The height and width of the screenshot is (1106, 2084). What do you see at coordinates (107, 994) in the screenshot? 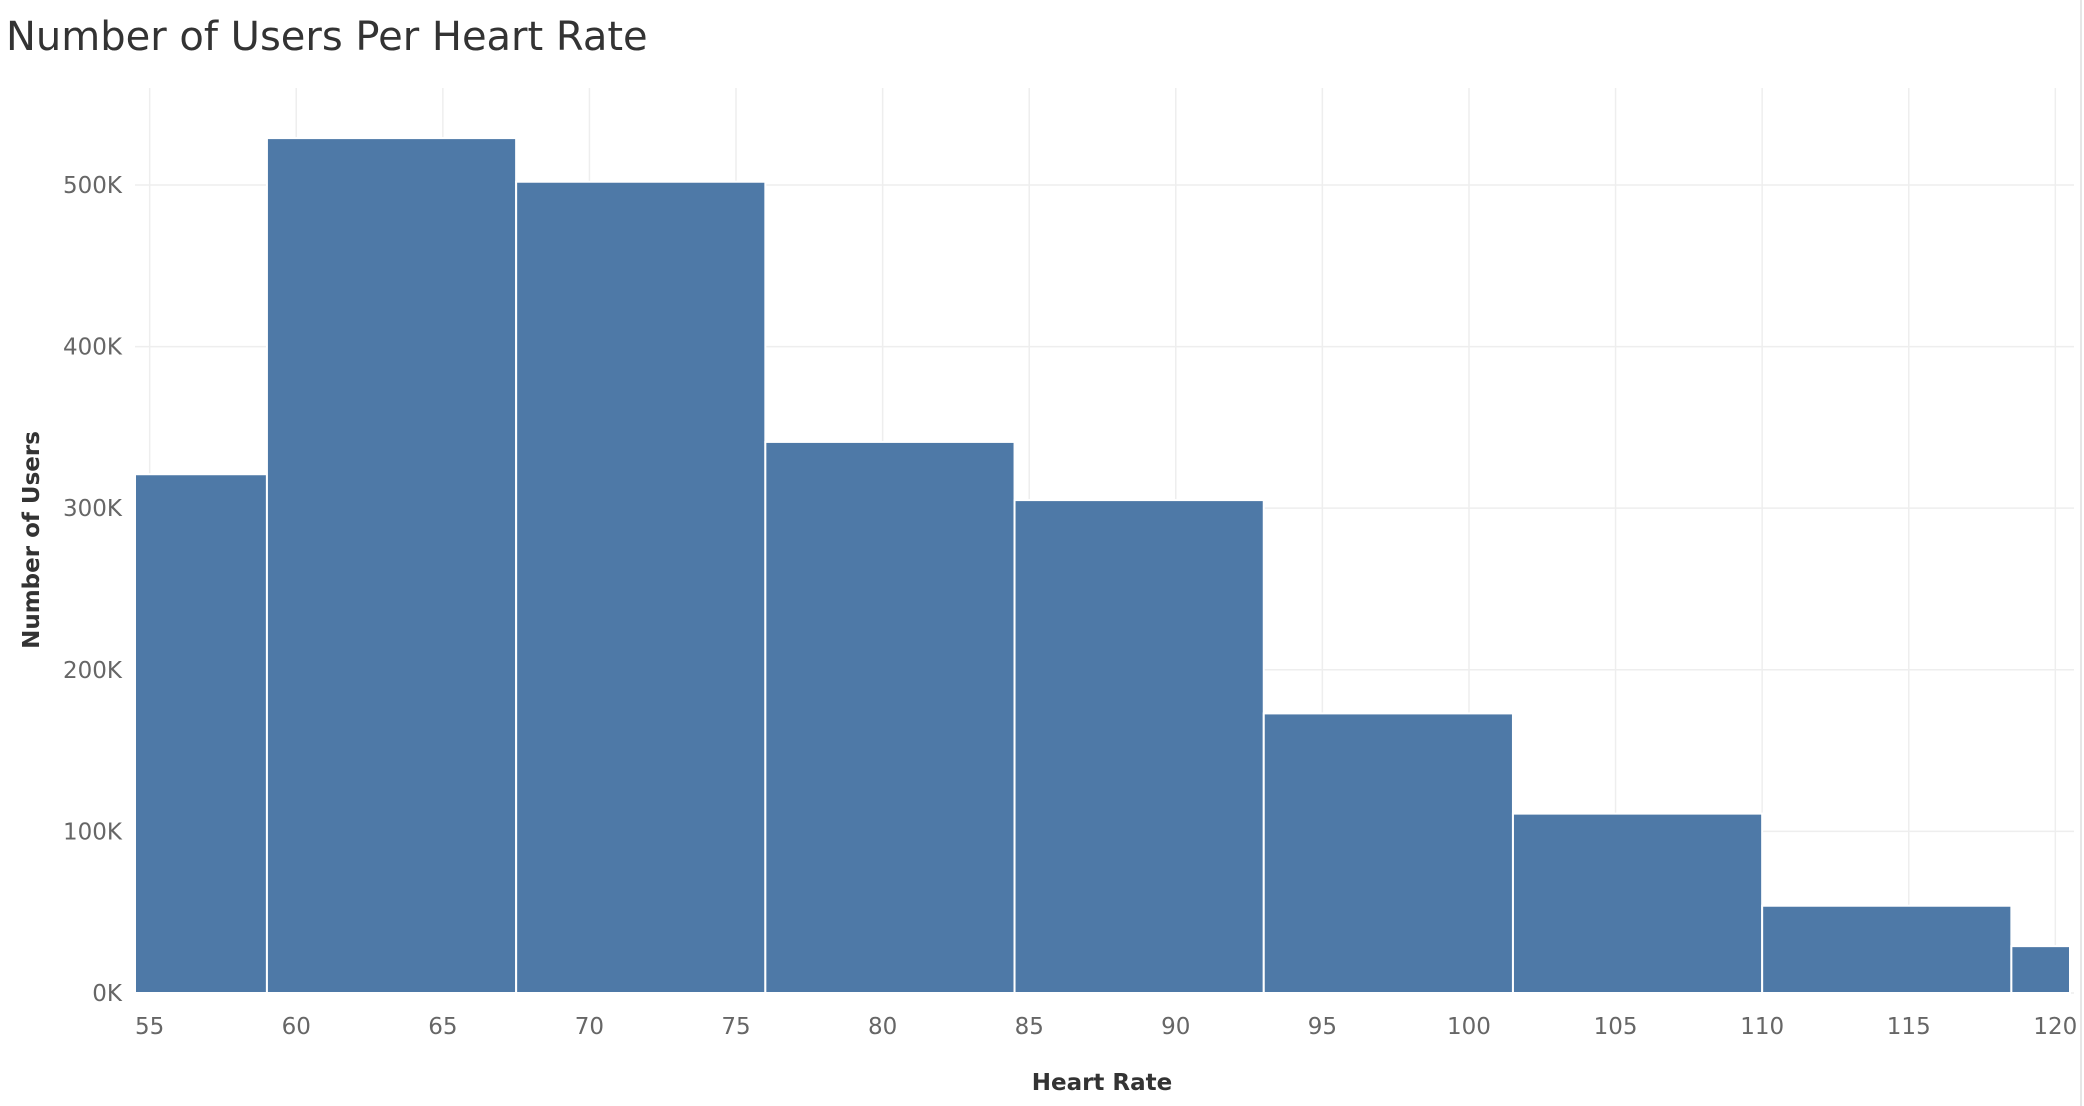
I see `y-tick-label: 0K` at bounding box center [107, 994].